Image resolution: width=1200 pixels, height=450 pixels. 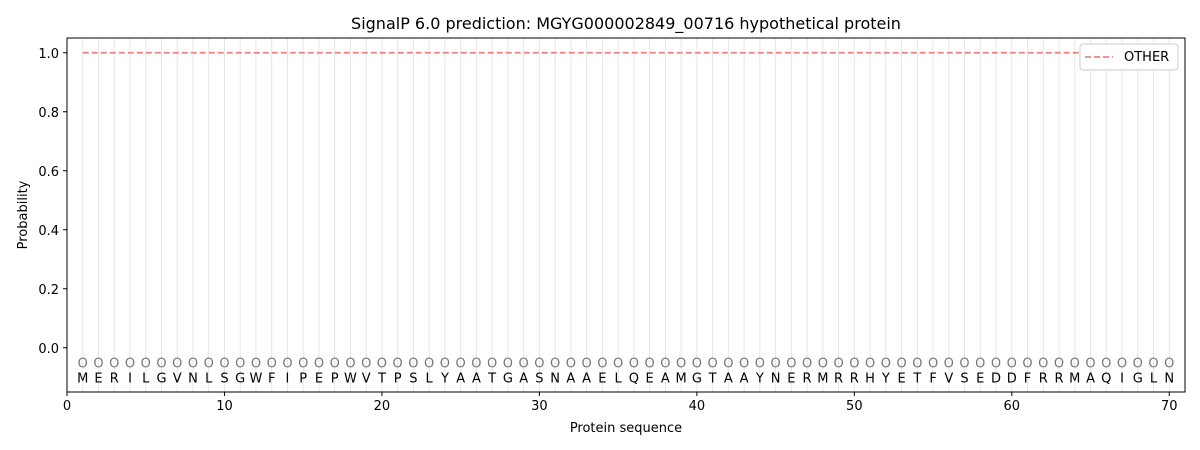 I want to click on residue-label: D, so click(x=996, y=378).